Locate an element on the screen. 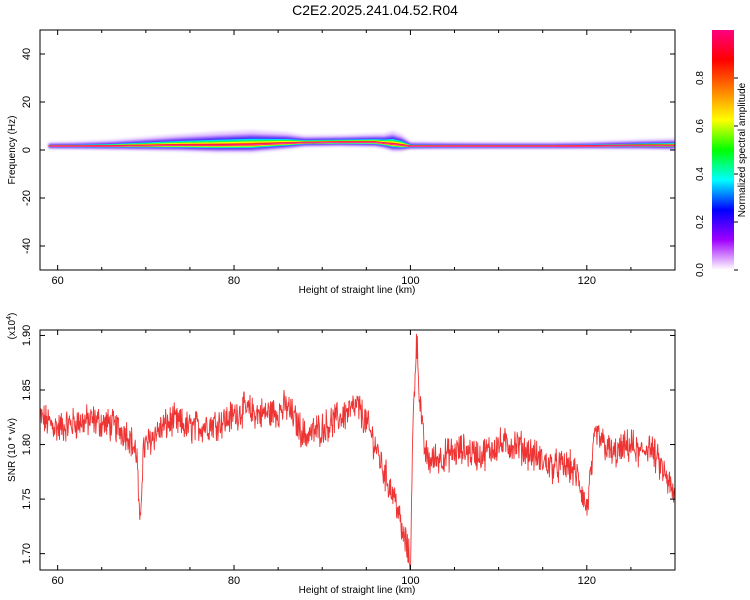 This screenshot has width=750, height=600. colorbar-gradient is located at coordinates (723, 150).